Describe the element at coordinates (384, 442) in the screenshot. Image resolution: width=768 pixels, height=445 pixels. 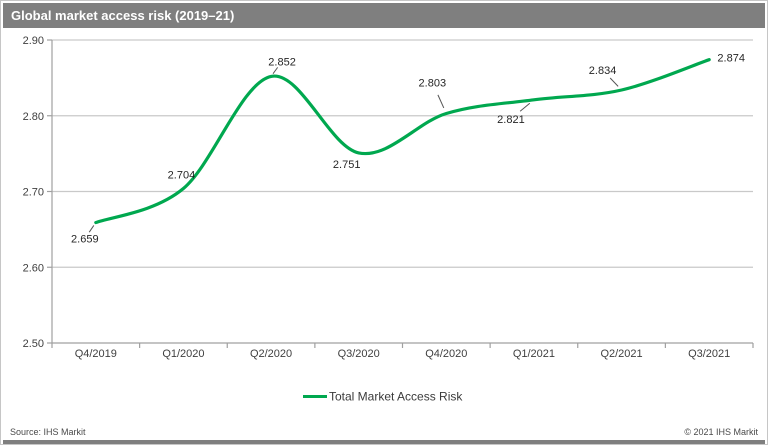
I see `bottom-bar` at that location.